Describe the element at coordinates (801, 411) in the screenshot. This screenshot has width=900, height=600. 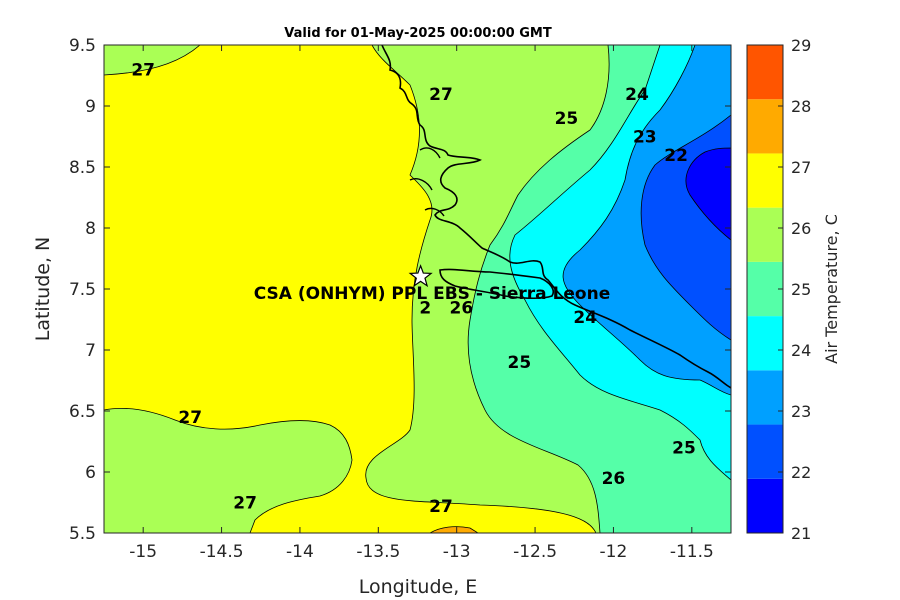
I see `colorbar-tick-label: 23` at that location.